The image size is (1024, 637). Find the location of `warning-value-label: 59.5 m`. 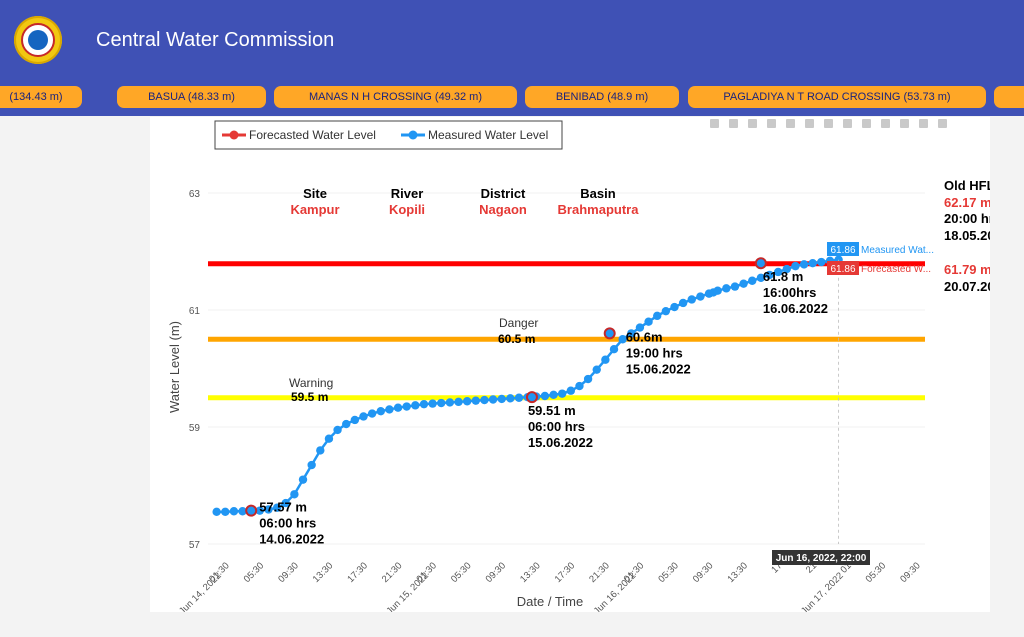

warning-value-label: 59.5 m is located at coordinates (309, 397).